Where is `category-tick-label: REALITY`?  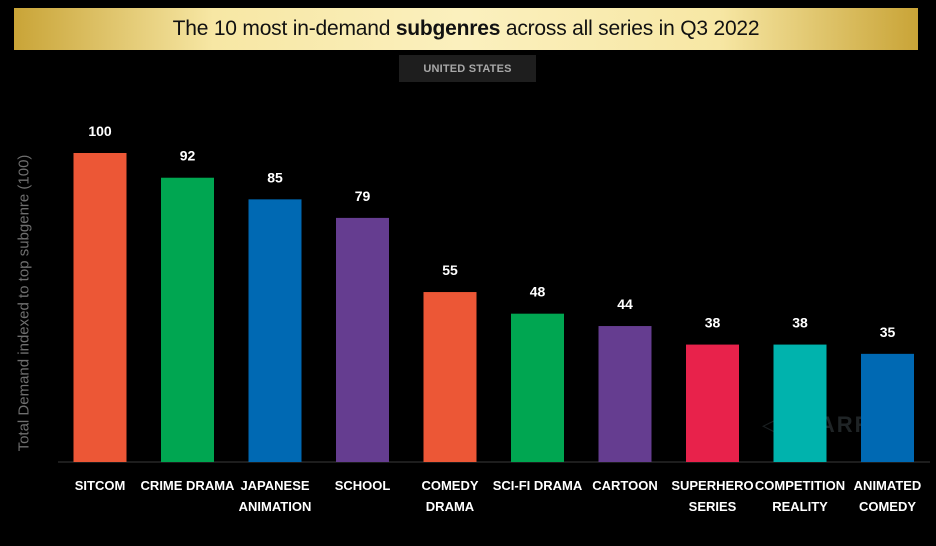 category-tick-label: REALITY is located at coordinates (800, 506).